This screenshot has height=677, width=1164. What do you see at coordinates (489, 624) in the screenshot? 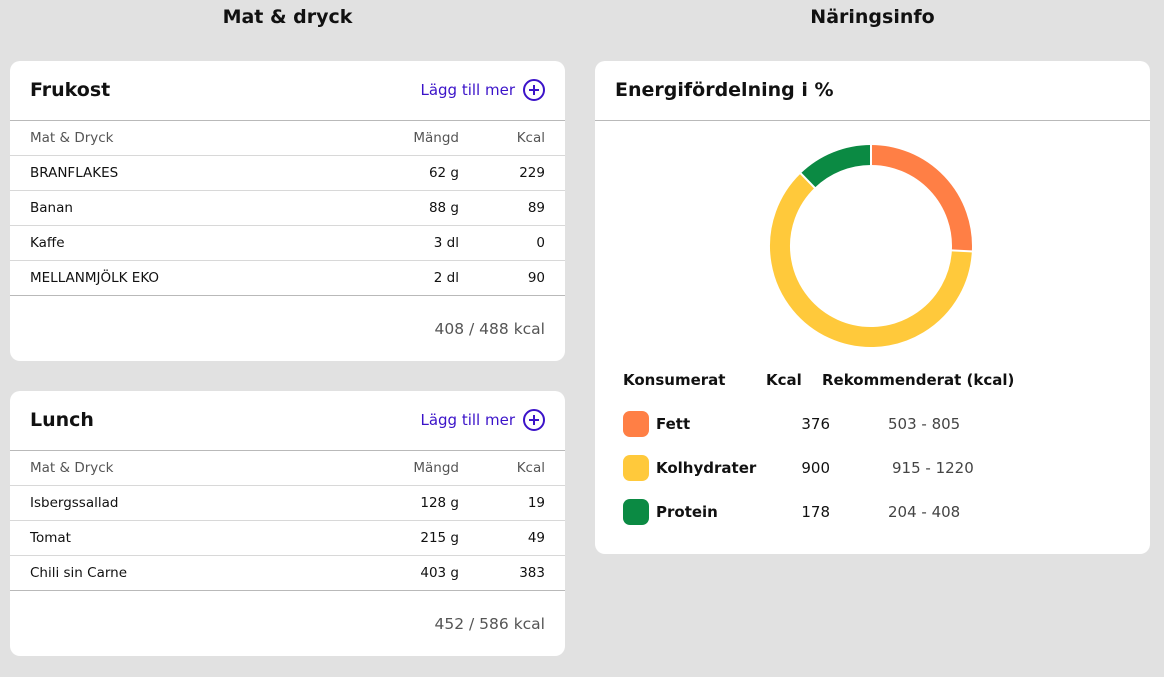
I see `lunch-total: 452 / 586 kcal` at bounding box center [489, 624].